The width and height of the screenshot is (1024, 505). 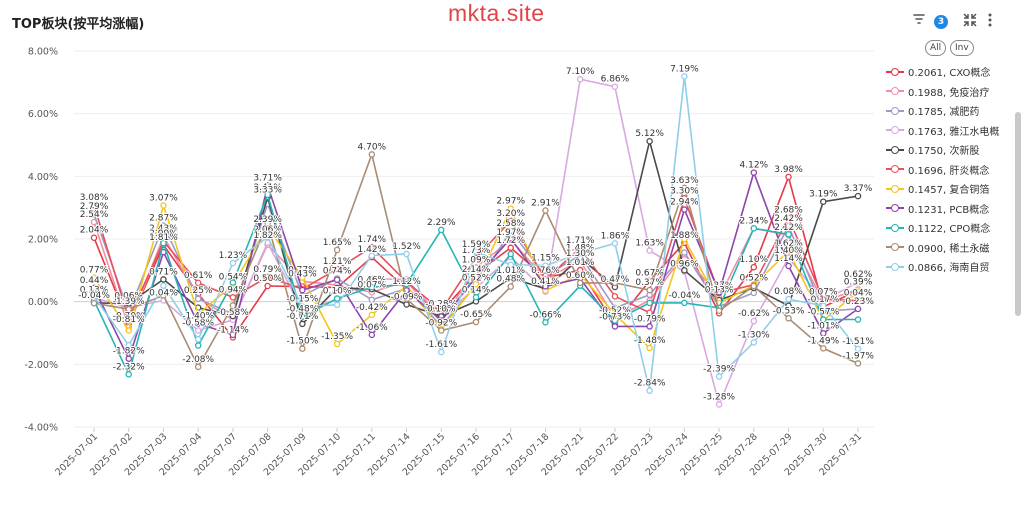 I want to click on data-label: 0.25%, so click(x=198, y=291).